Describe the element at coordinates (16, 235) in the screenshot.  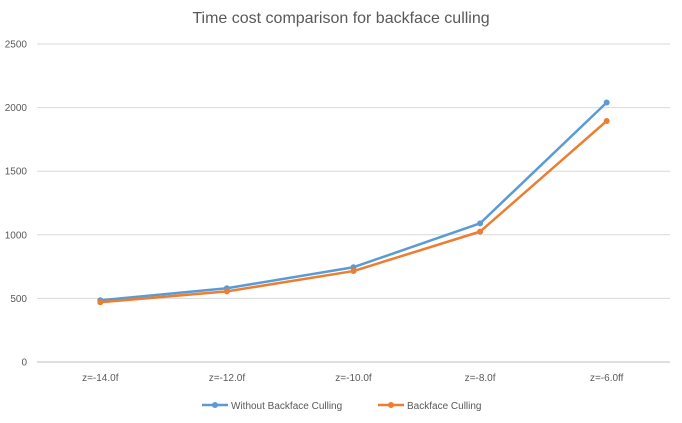
I see `y-tick-label: 1000` at that location.